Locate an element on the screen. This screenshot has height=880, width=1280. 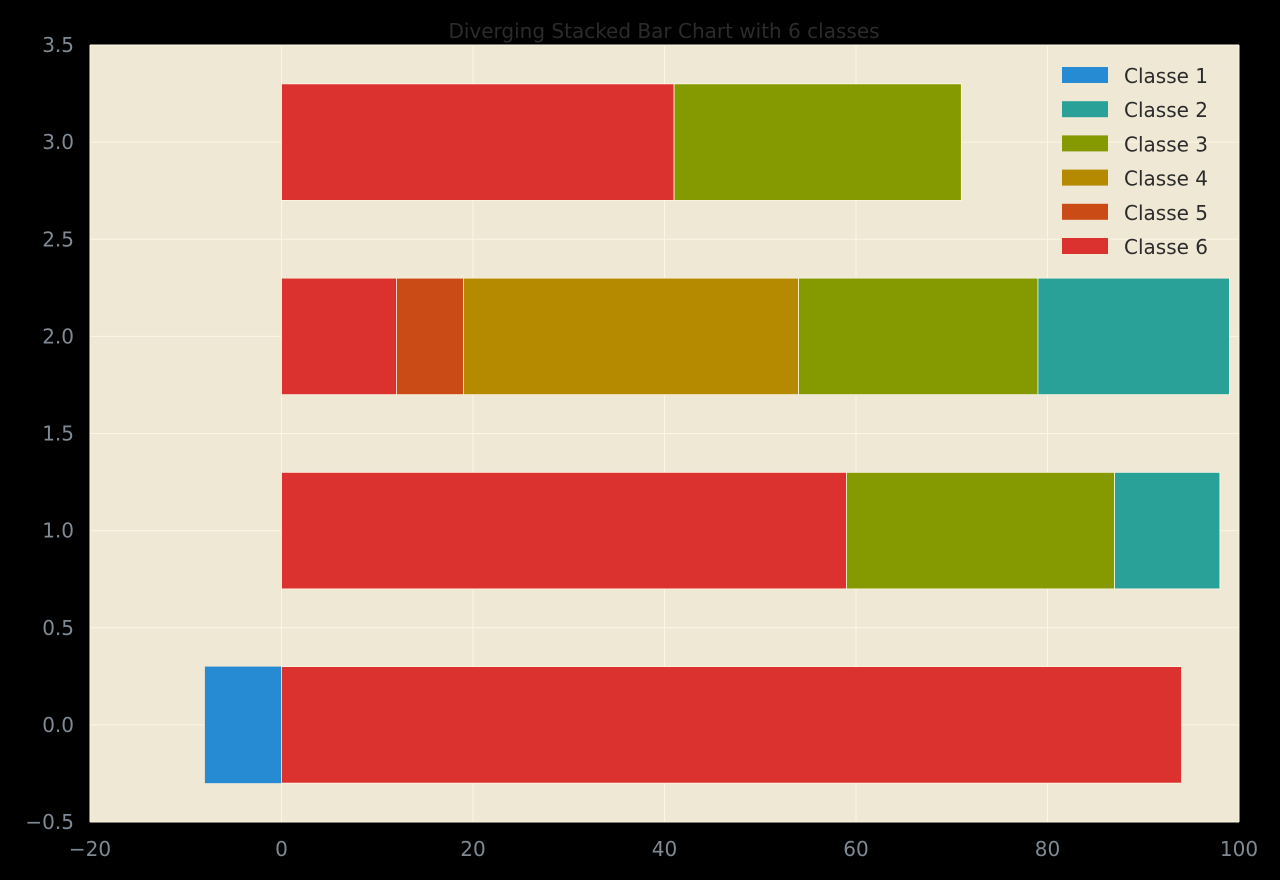
y-tick-label: −0.5 is located at coordinates (49, 822).